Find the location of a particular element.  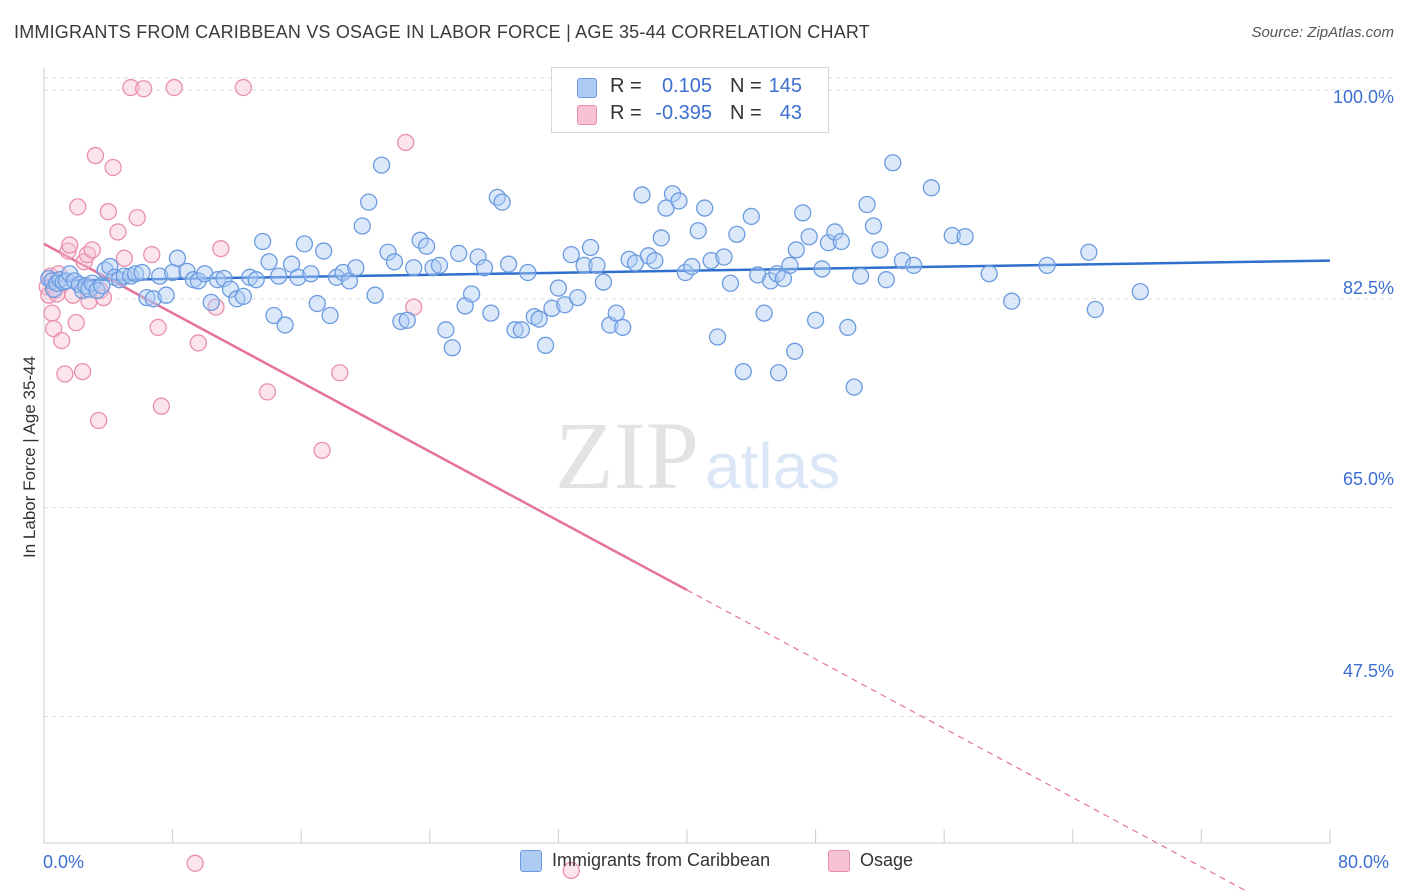

bottom-legend-swatch-blue is located at coordinates (531, 861).